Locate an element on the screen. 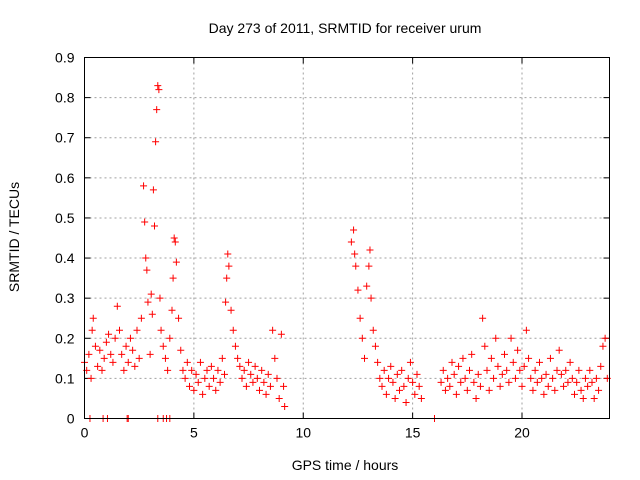 The height and width of the screenshot is (480, 640). x-tick-label: 15 is located at coordinates (413, 433).